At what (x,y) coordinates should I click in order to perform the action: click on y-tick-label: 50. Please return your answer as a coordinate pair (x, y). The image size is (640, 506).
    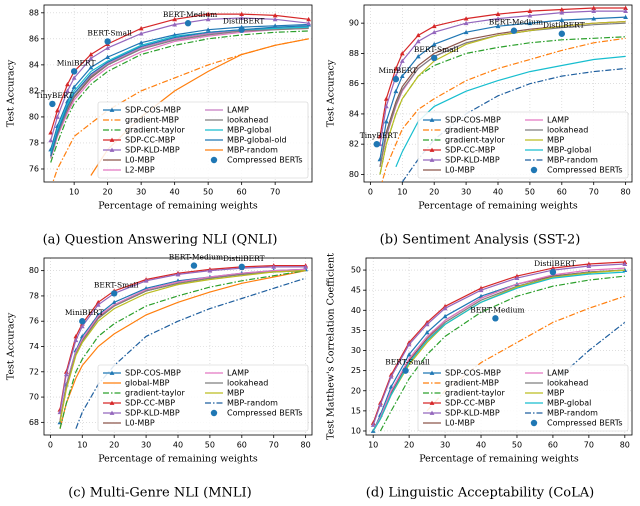
    Looking at the image, I should click on (356, 270).